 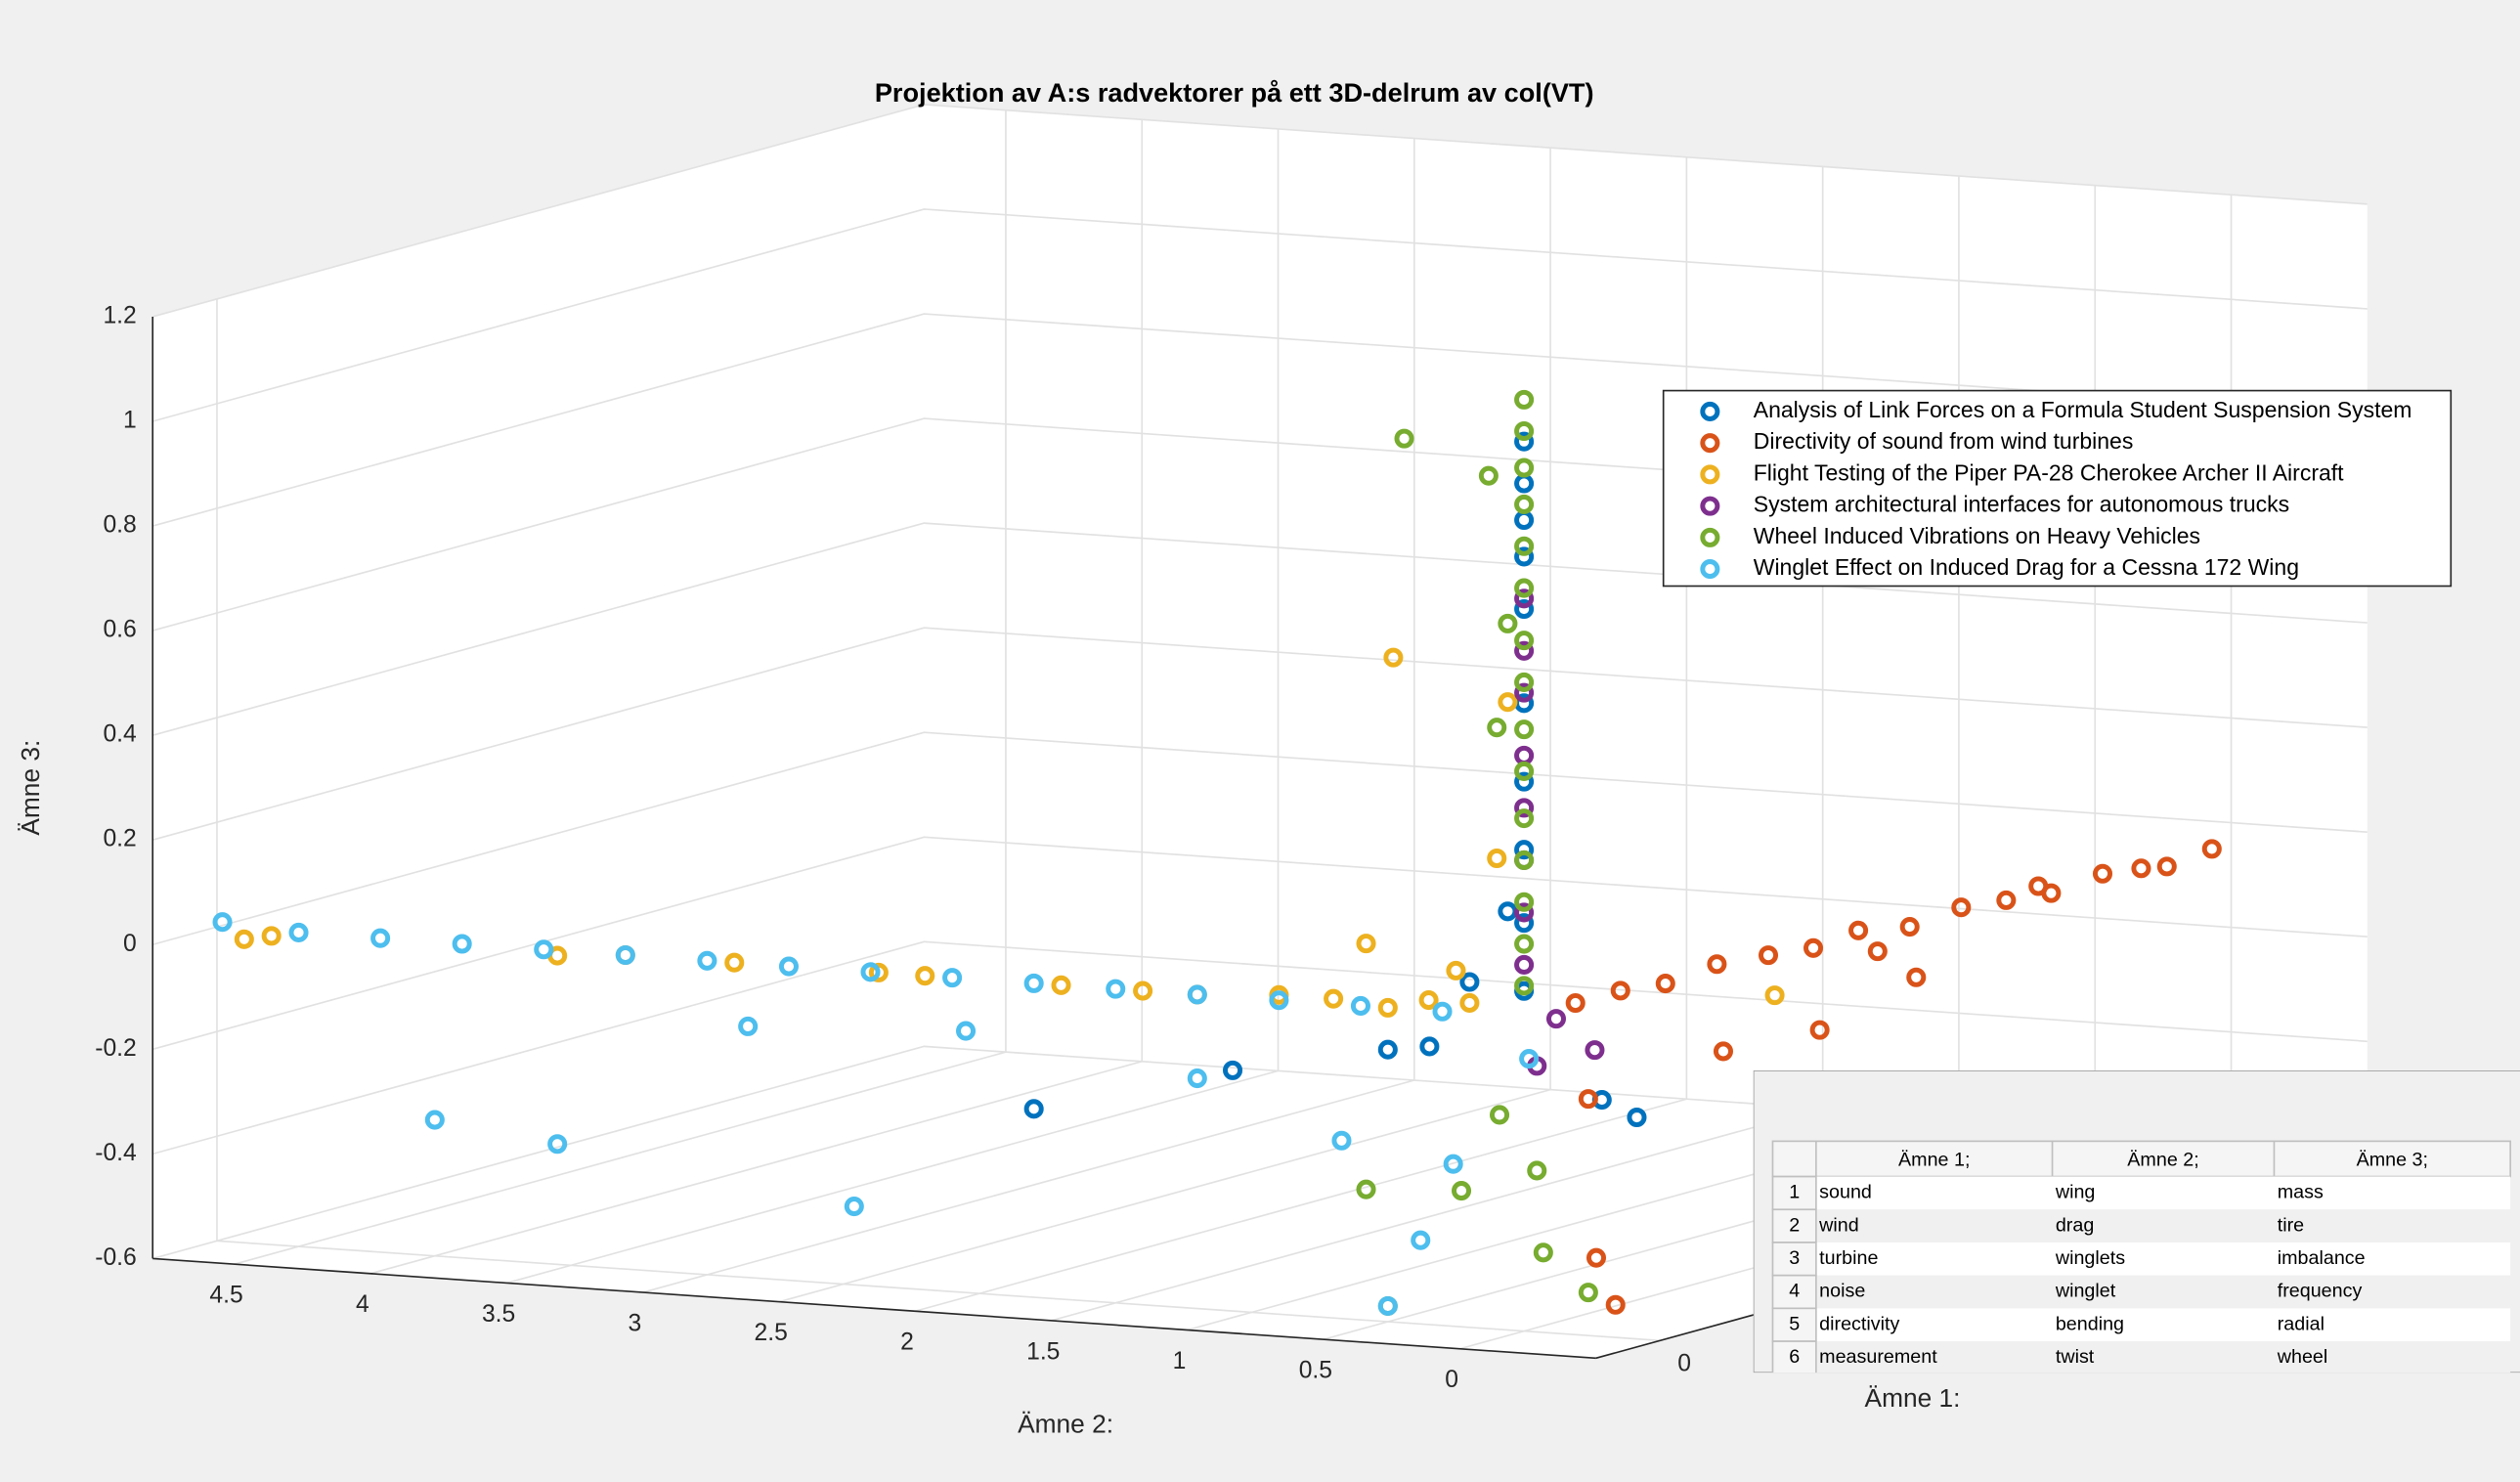 I want to click on z-axis-label: Ämne 3:, so click(x=30, y=788).